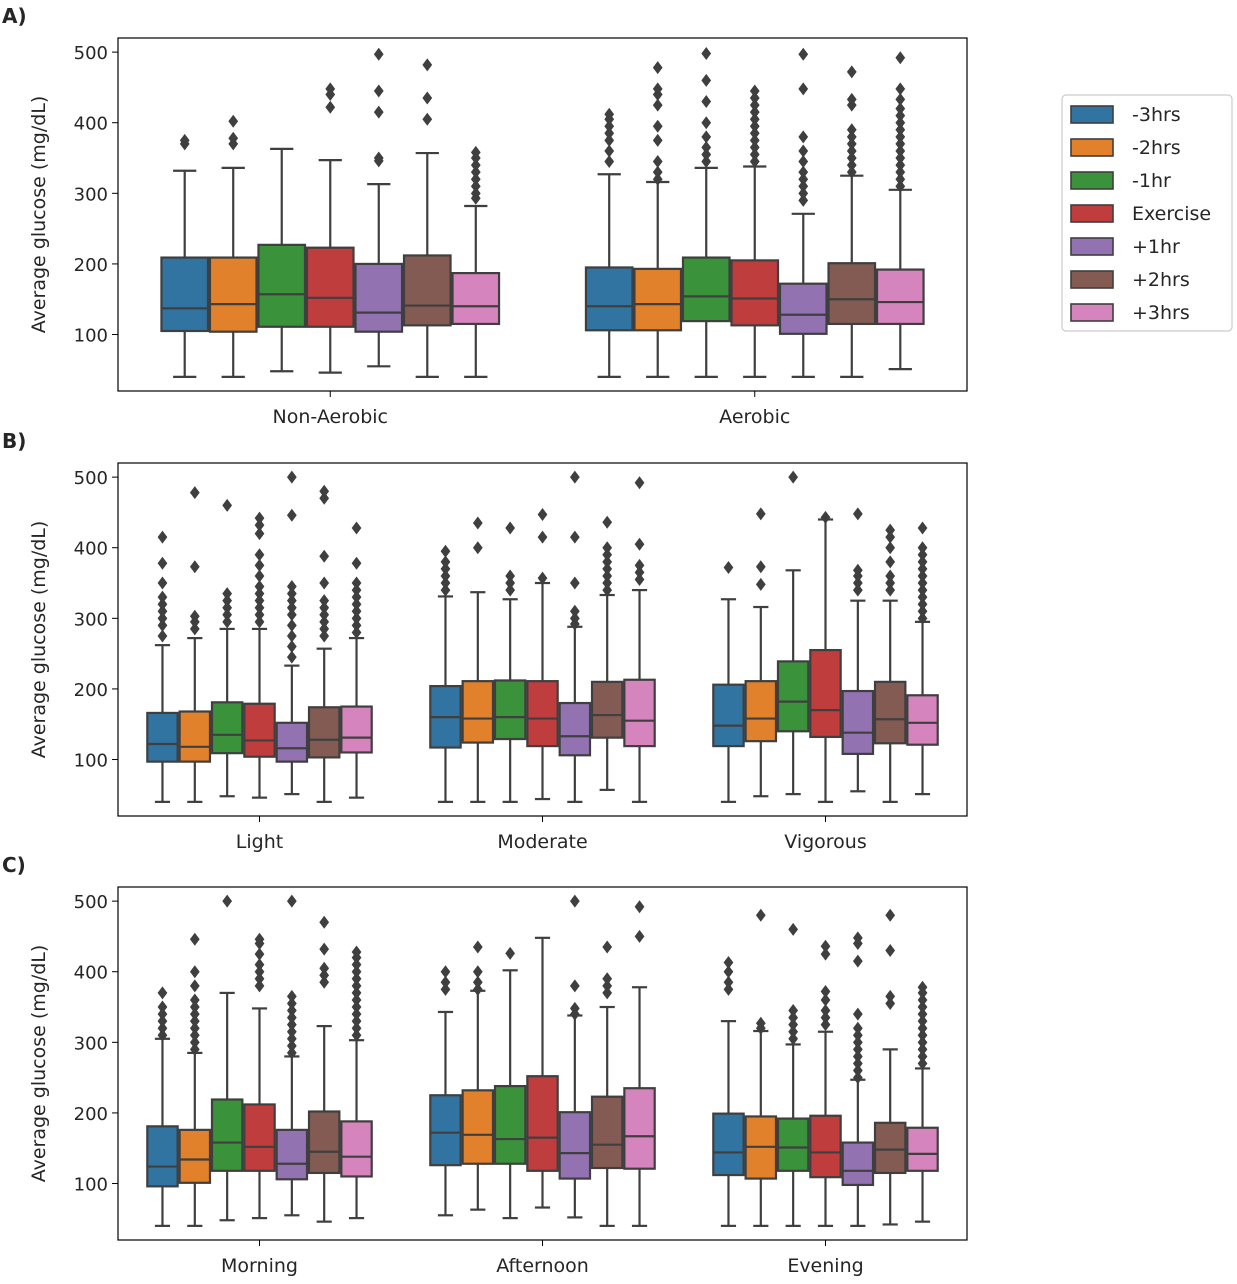  I want to click on panel-label: B), so click(14, 441).